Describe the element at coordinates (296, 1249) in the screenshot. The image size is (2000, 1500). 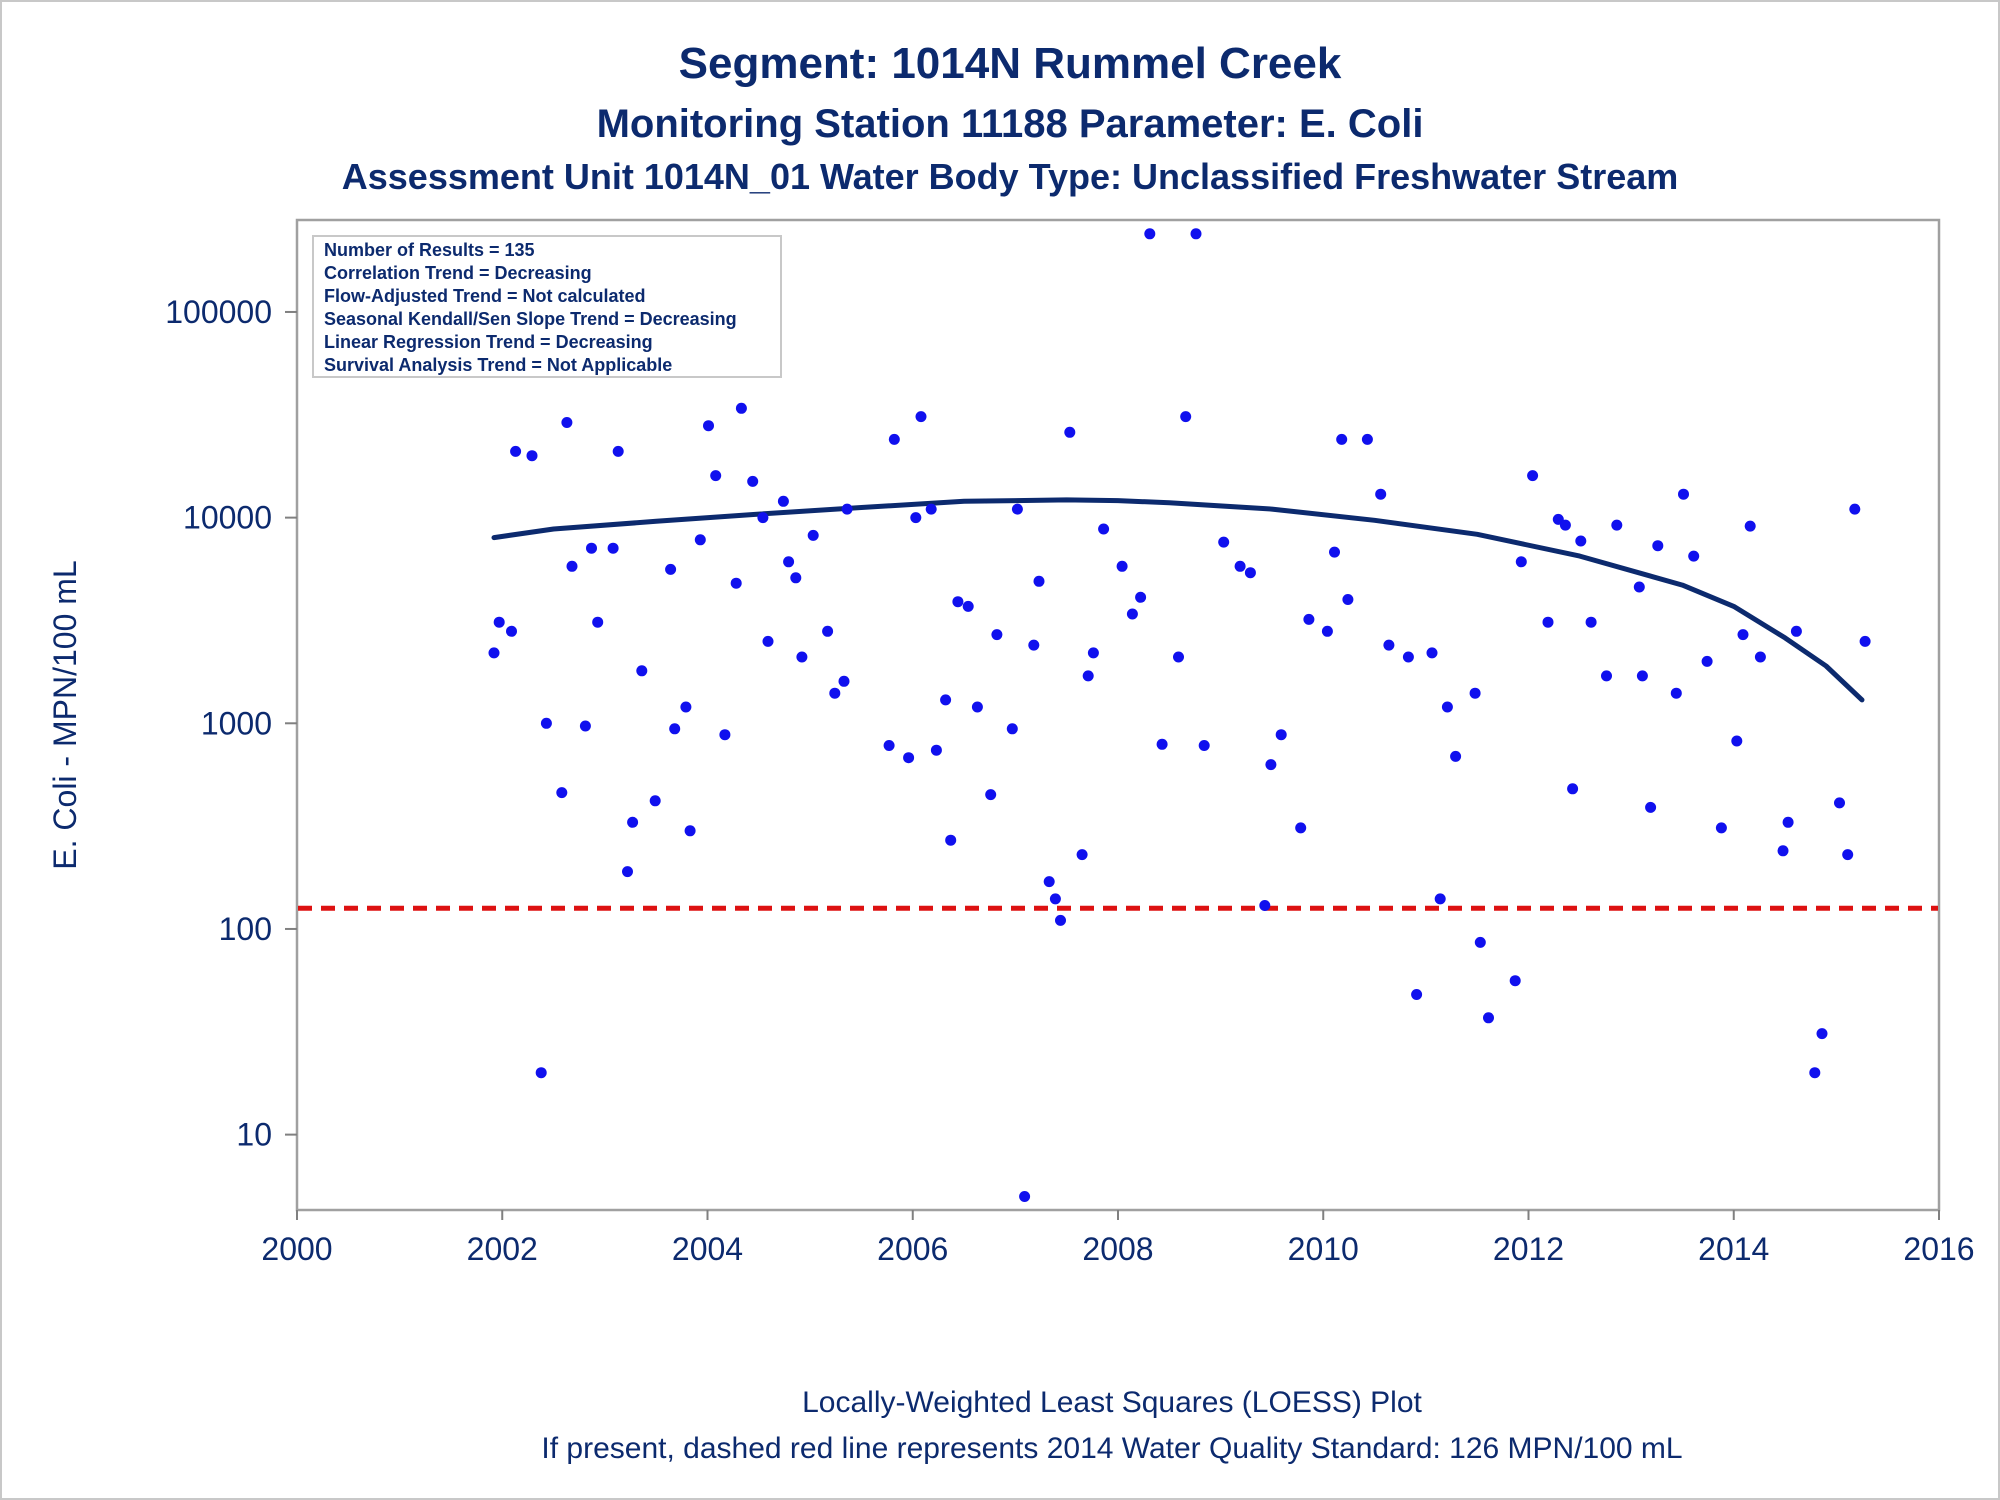
I see `x-tick-label: 2000` at that location.